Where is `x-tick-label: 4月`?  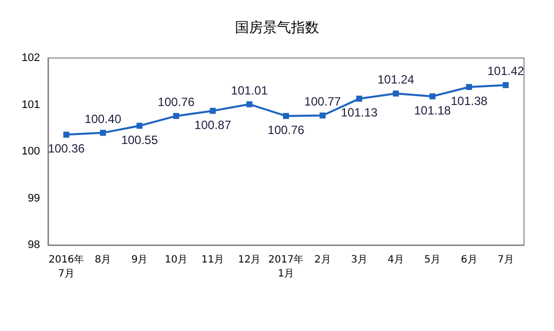 x-tick-label: 4月 is located at coordinates (396, 260).